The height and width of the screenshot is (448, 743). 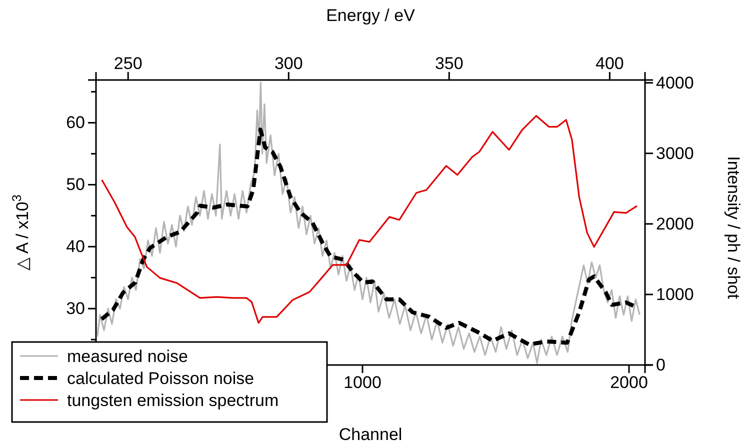 What do you see at coordinates (733, 228) in the screenshot?
I see `y2-axis-title: Intensity / ph / shot` at bounding box center [733, 228].